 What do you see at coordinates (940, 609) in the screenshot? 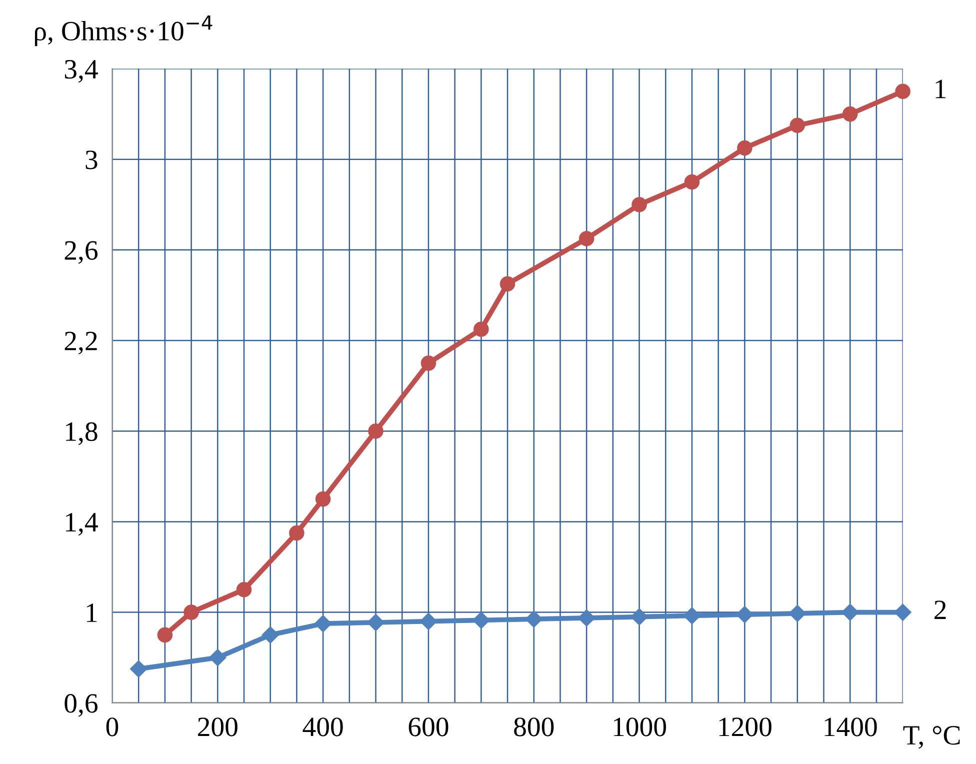
I see `series-label: 2` at bounding box center [940, 609].